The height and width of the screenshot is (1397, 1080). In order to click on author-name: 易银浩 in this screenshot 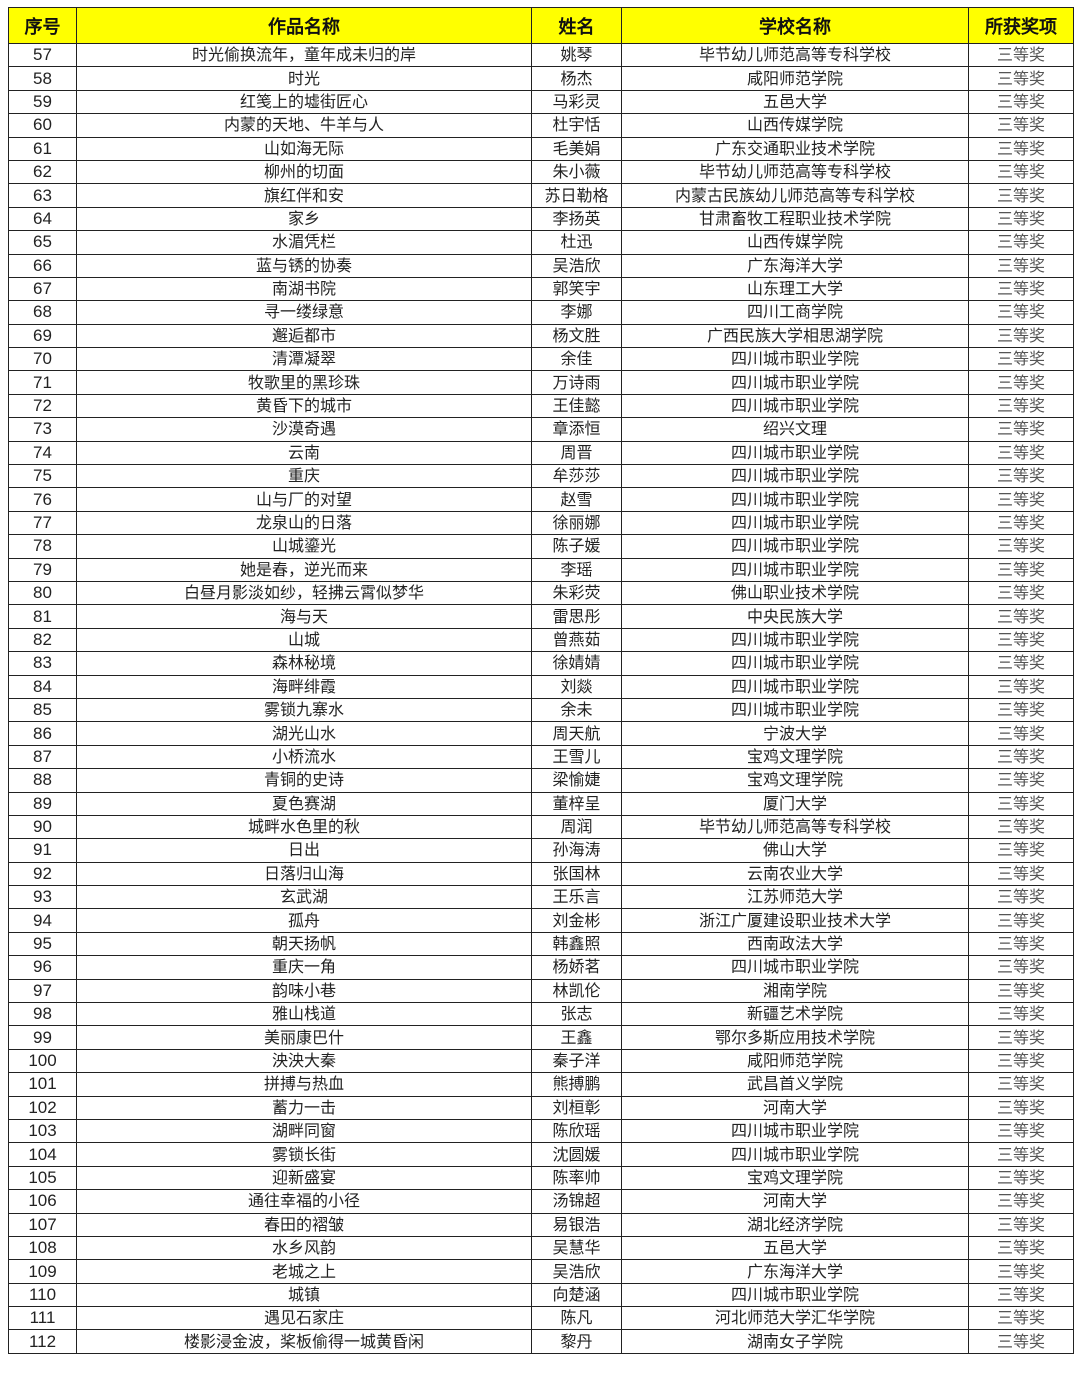, I will do `click(576, 1224)`.